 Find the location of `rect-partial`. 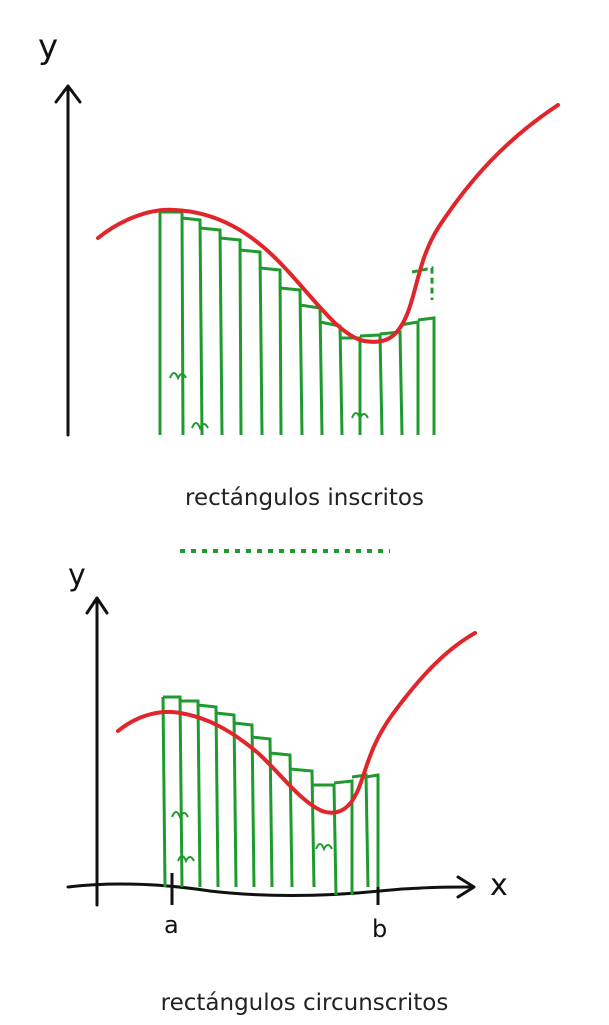

rect-partial is located at coordinates (422, 283).